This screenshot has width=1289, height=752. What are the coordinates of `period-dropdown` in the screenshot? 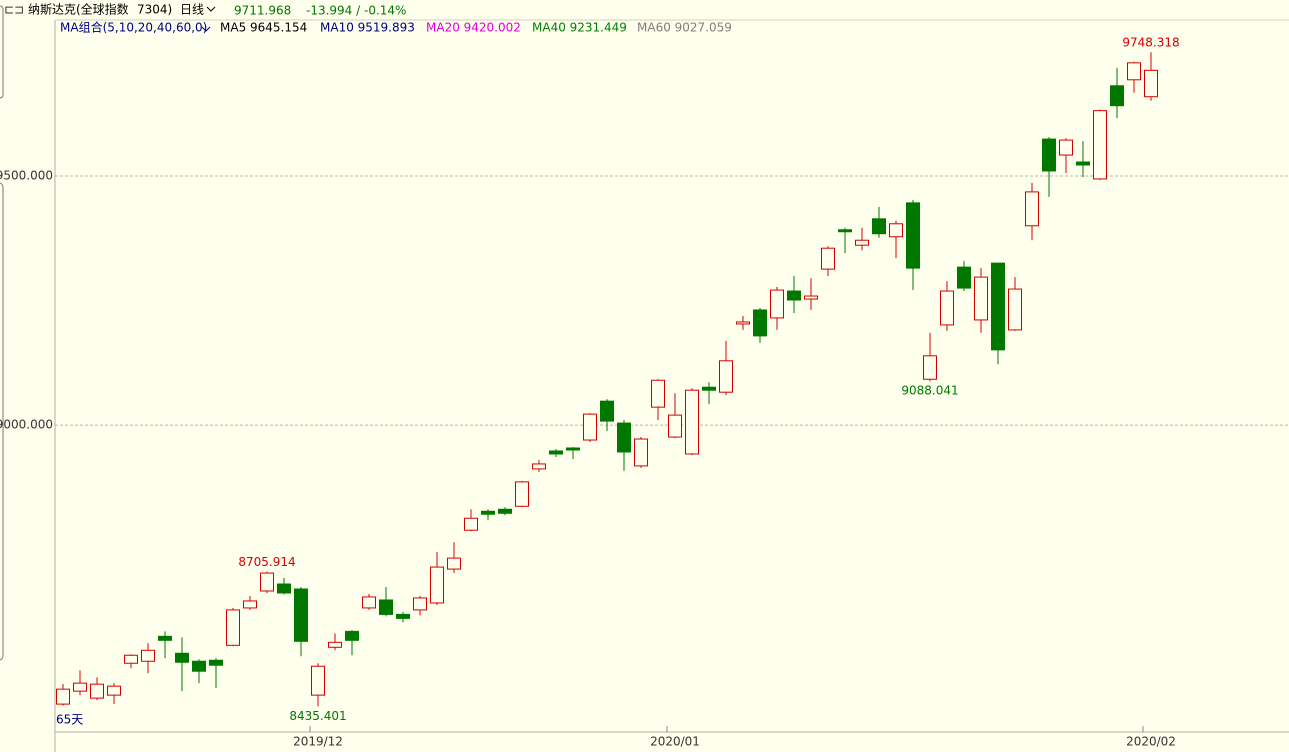 It's located at (211, 9).